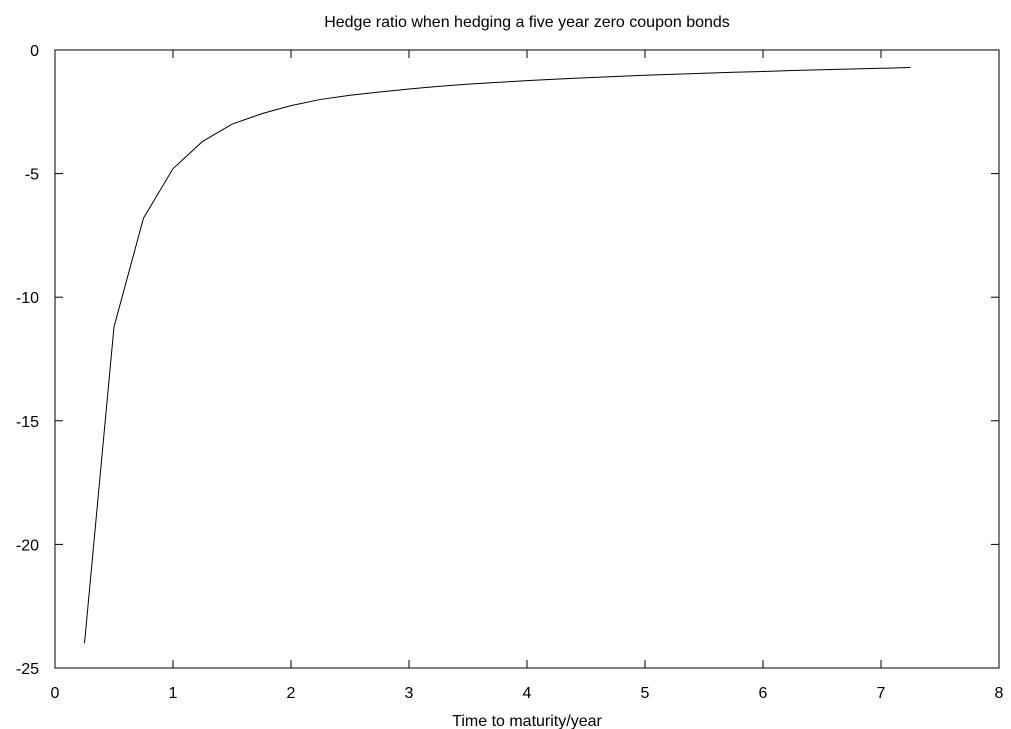 The width and height of the screenshot is (1011, 729). Describe the element at coordinates (55, 693) in the screenshot. I see `x-tick-label: 0` at that location.